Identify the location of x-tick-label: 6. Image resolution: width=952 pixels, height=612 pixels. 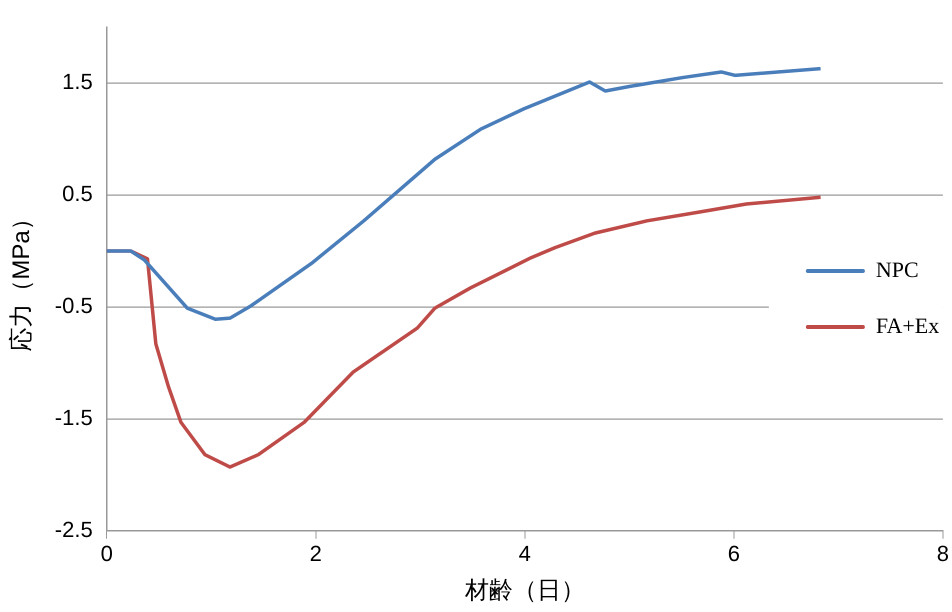
(734, 553).